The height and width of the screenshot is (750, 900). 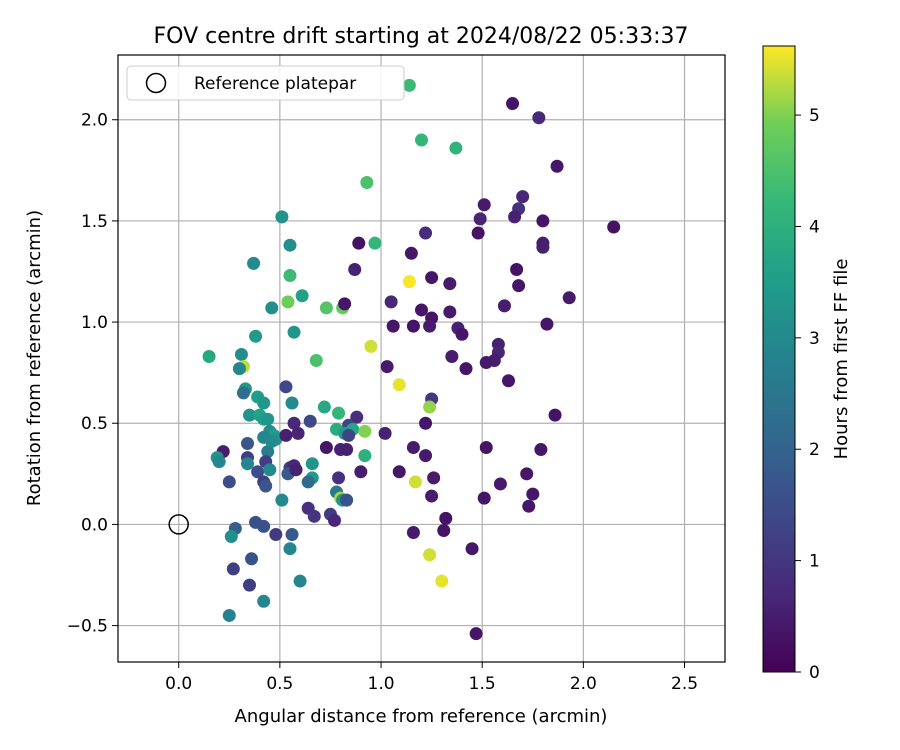 What do you see at coordinates (779, 359) in the screenshot?
I see `colorbar` at bounding box center [779, 359].